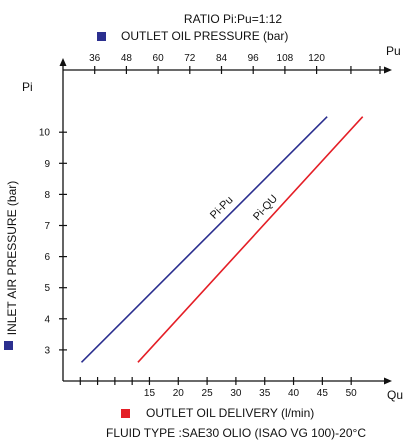 The width and height of the screenshot is (418, 442). What do you see at coordinates (8, 345) in the screenshot?
I see `inlet-air-legend-swatch` at bounding box center [8, 345].